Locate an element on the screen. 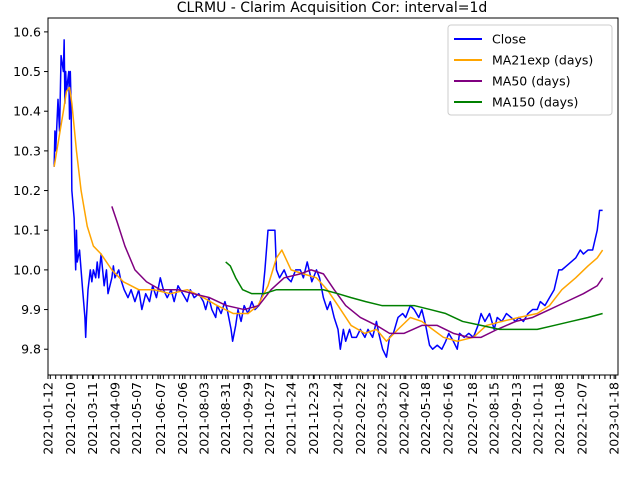 Image resolution: width=640 pixels, height=480 pixels. y-tick-label: 10.4 is located at coordinates (27, 111).